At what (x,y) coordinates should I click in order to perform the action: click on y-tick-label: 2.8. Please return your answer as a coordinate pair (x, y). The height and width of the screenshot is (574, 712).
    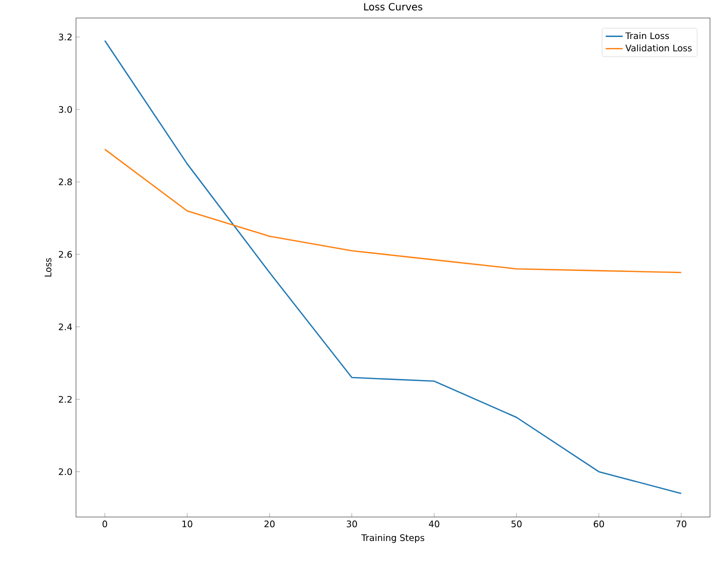
    Looking at the image, I should click on (65, 182).